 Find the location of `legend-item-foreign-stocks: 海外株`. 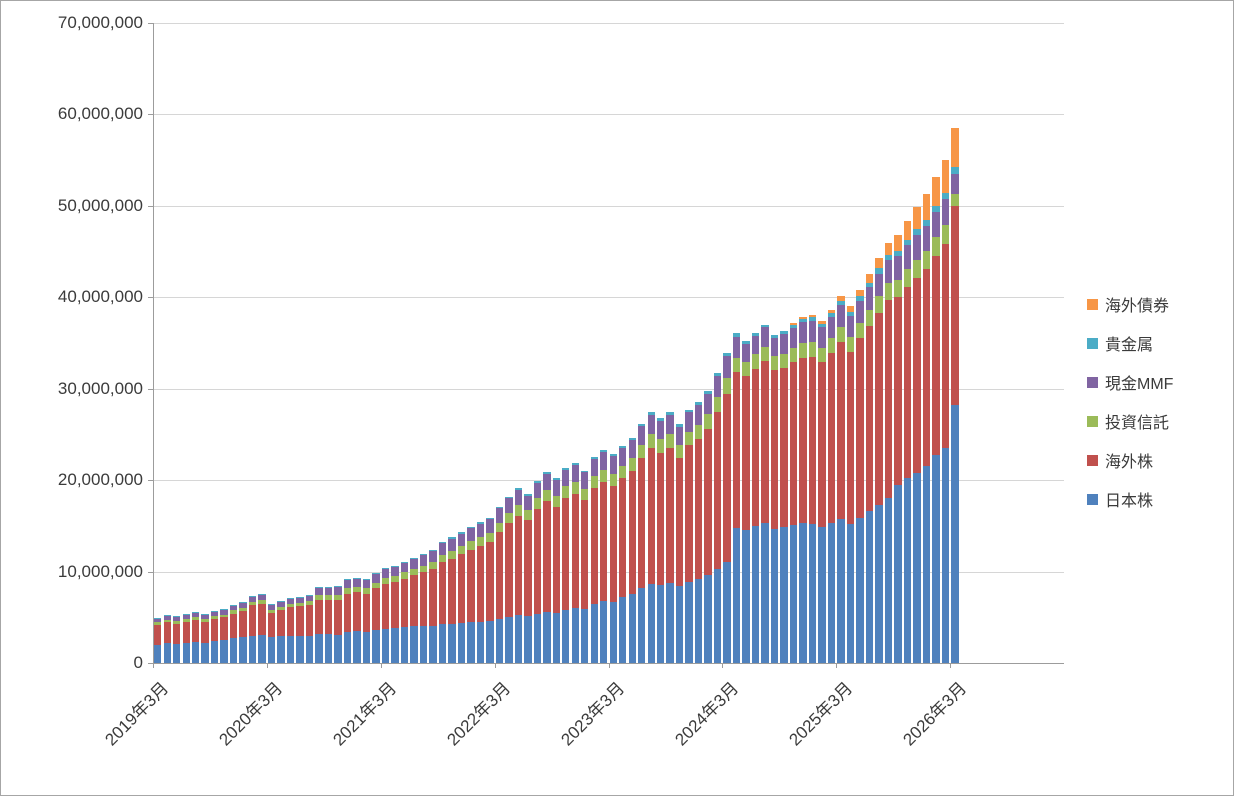

legend-item-foreign-stocks: 海外株 is located at coordinates (1130, 460).